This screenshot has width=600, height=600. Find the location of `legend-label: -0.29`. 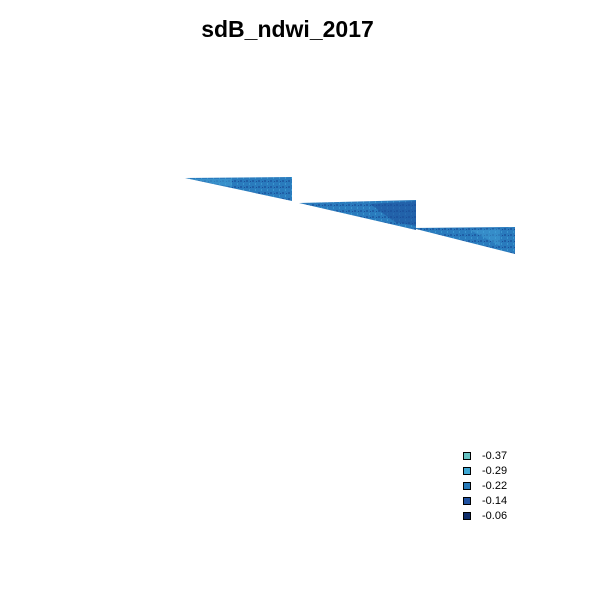

legend-label: -0.29 is located at coordinates (495, 470).